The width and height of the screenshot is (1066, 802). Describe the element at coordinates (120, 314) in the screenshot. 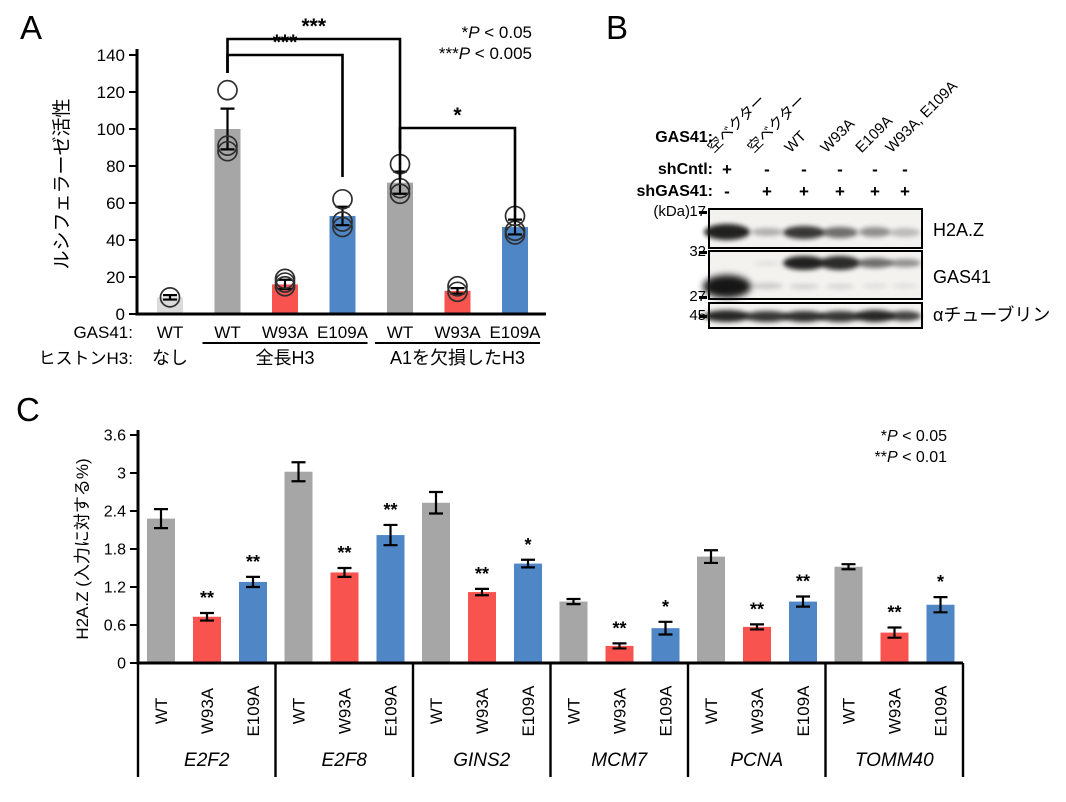

I see `y-tick-label: 0` at that location.